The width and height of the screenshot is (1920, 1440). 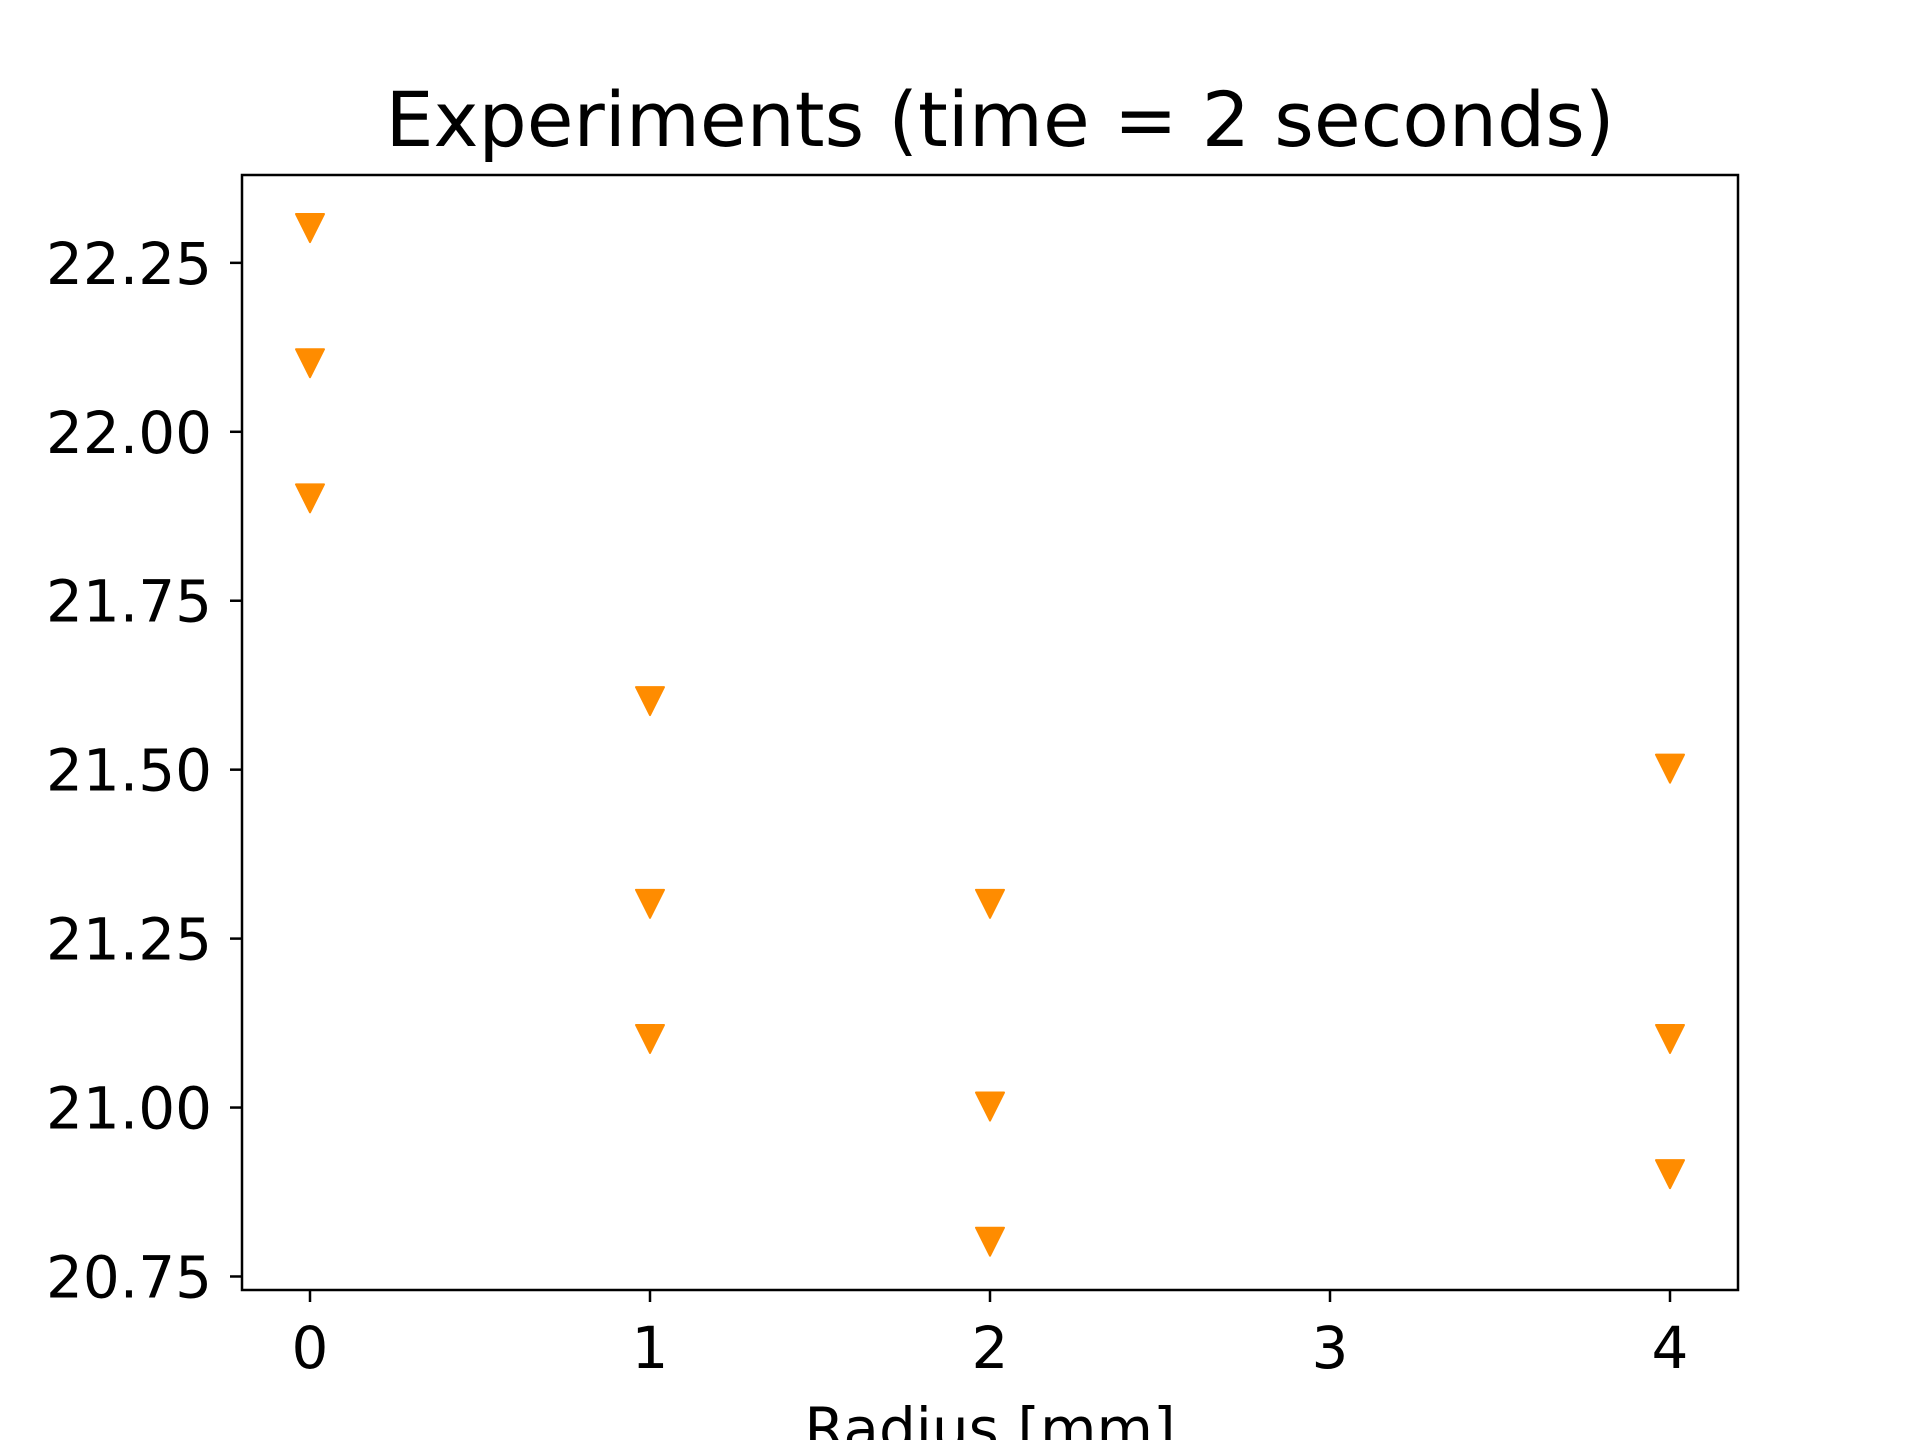 I want to click on x-axis-ticks: 0 1 2 3 4, so click(x=990, y=1336).